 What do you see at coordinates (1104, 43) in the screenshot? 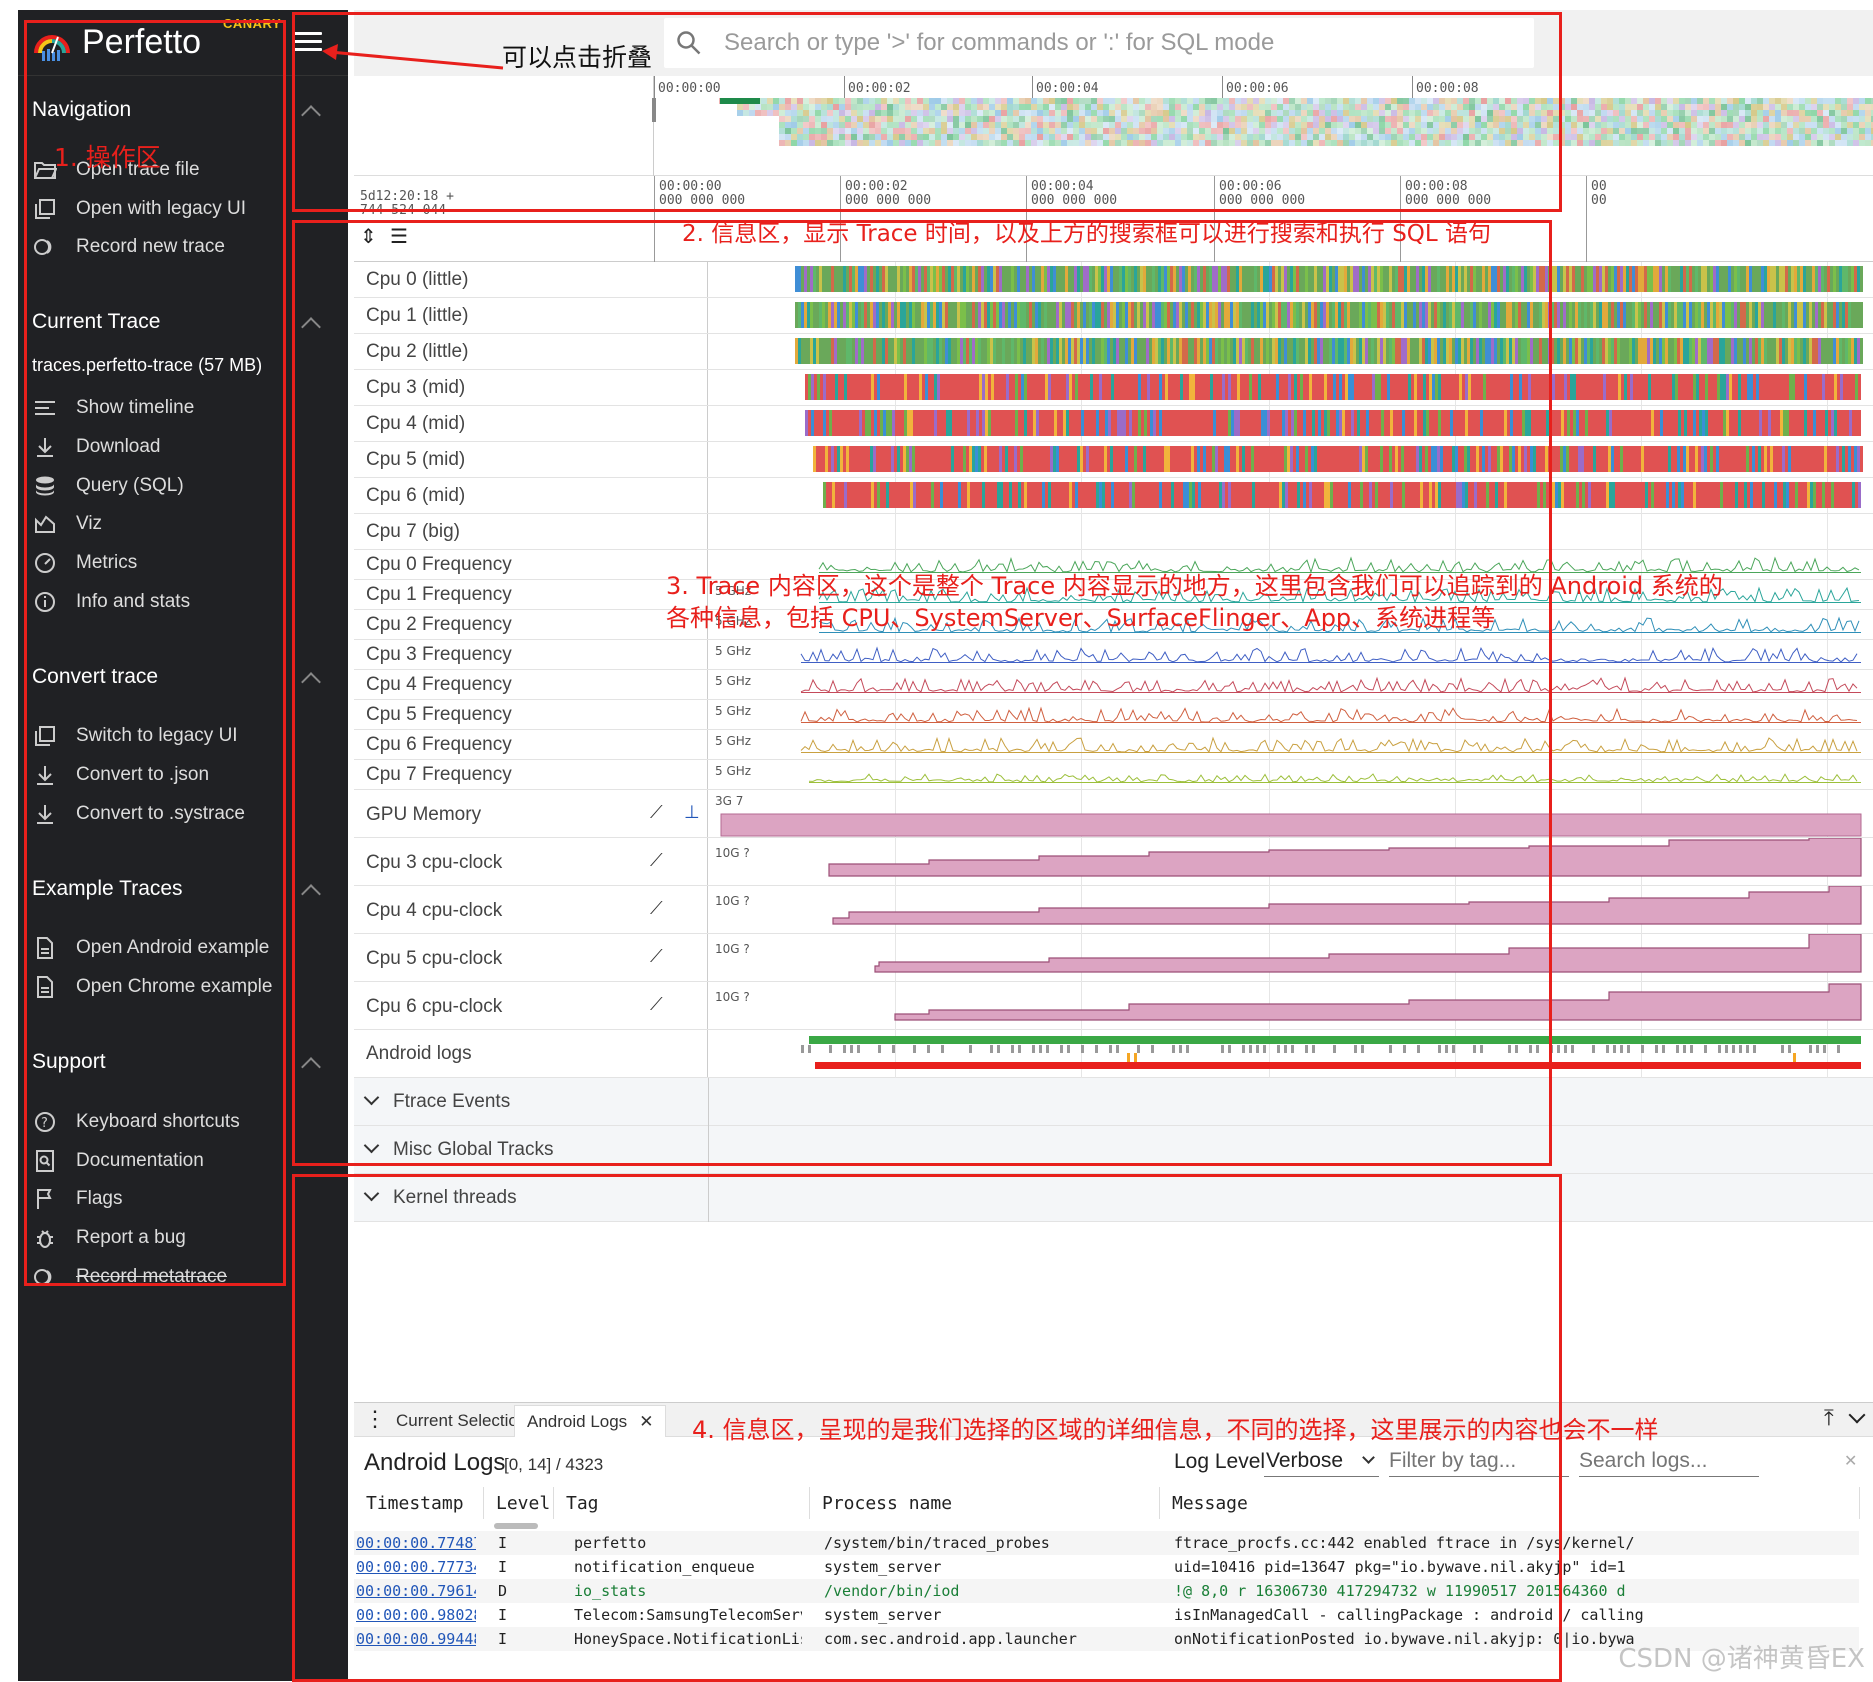
I see `search-input` at bounding box center [1104, 43].